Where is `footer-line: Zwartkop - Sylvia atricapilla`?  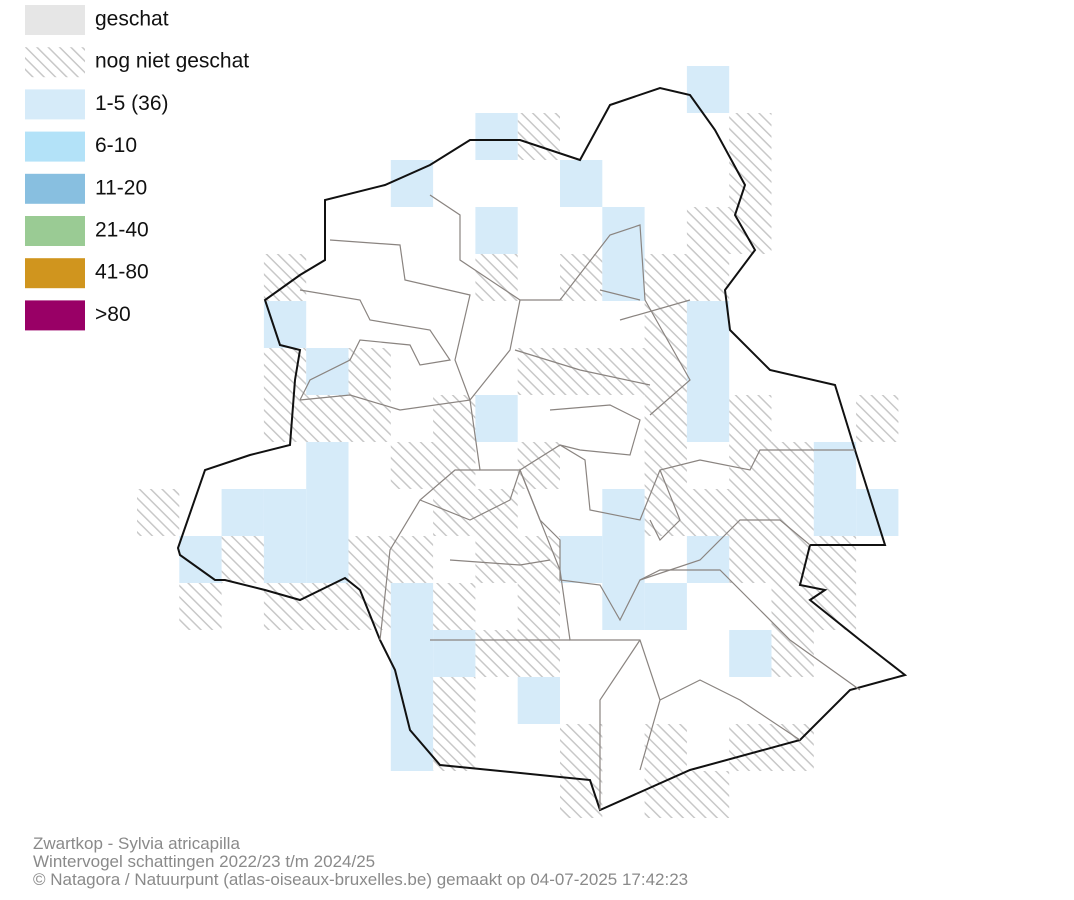
footer-line: Zwartkop - Sylvia atricapilla is located at coordinates (136, 843).